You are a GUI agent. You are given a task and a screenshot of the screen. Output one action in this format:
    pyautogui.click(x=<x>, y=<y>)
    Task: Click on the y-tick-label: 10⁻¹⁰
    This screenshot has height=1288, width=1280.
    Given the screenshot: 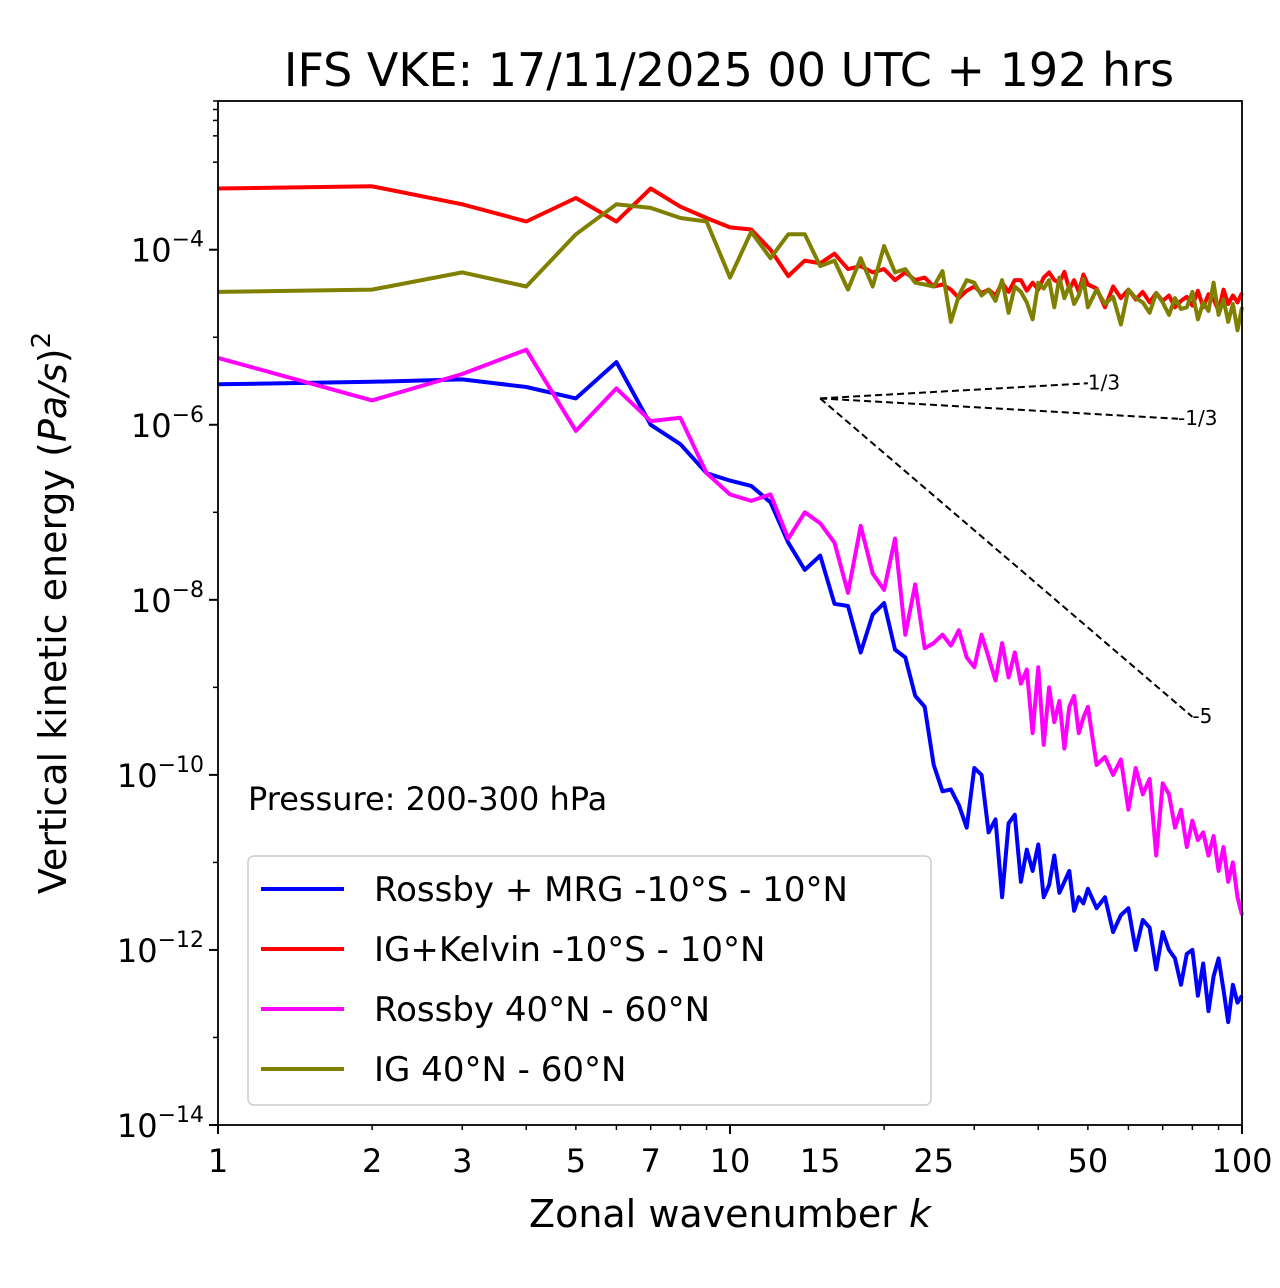 What is the action you would take?
    pyautogui.click(x=160, y=774)
    